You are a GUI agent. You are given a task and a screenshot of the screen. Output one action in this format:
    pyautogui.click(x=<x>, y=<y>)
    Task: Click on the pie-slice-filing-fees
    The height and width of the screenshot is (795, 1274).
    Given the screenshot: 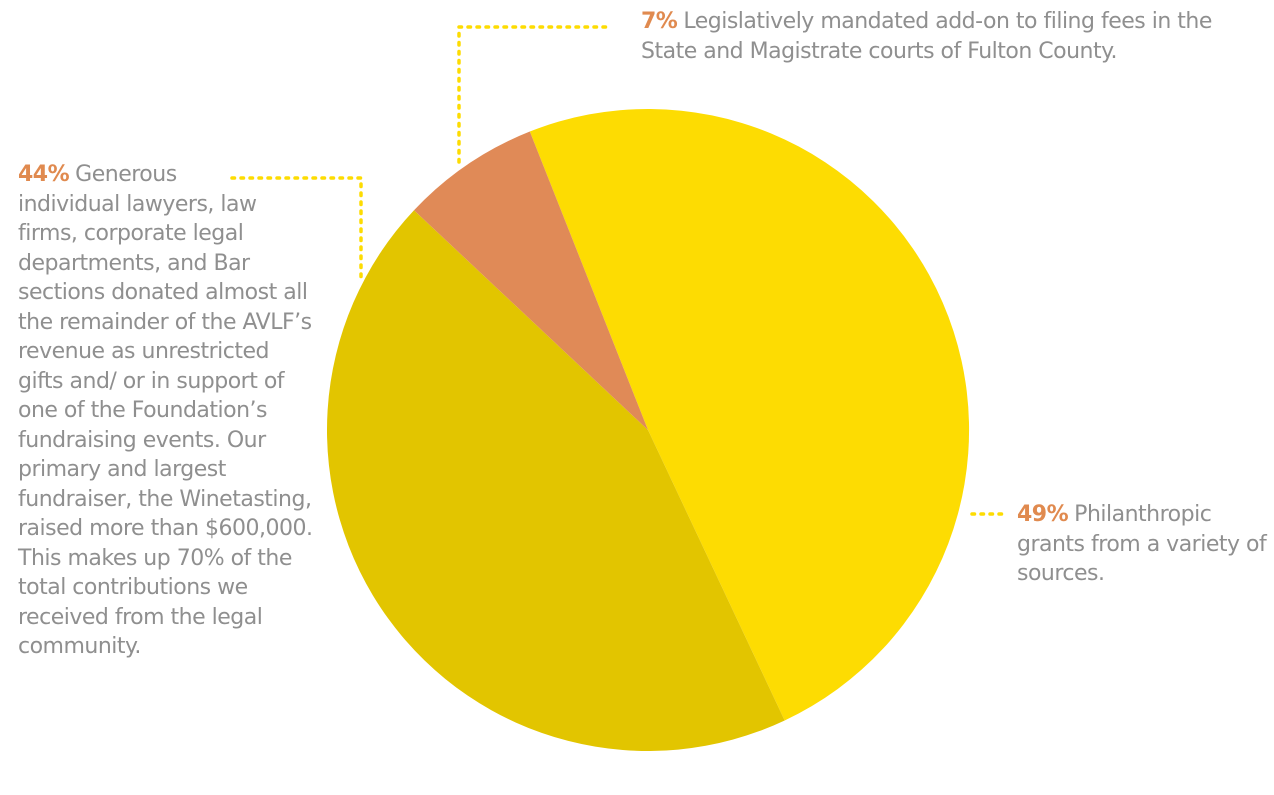 What is the action you would take?
    pyautogui.click(x=531, y=281)
    